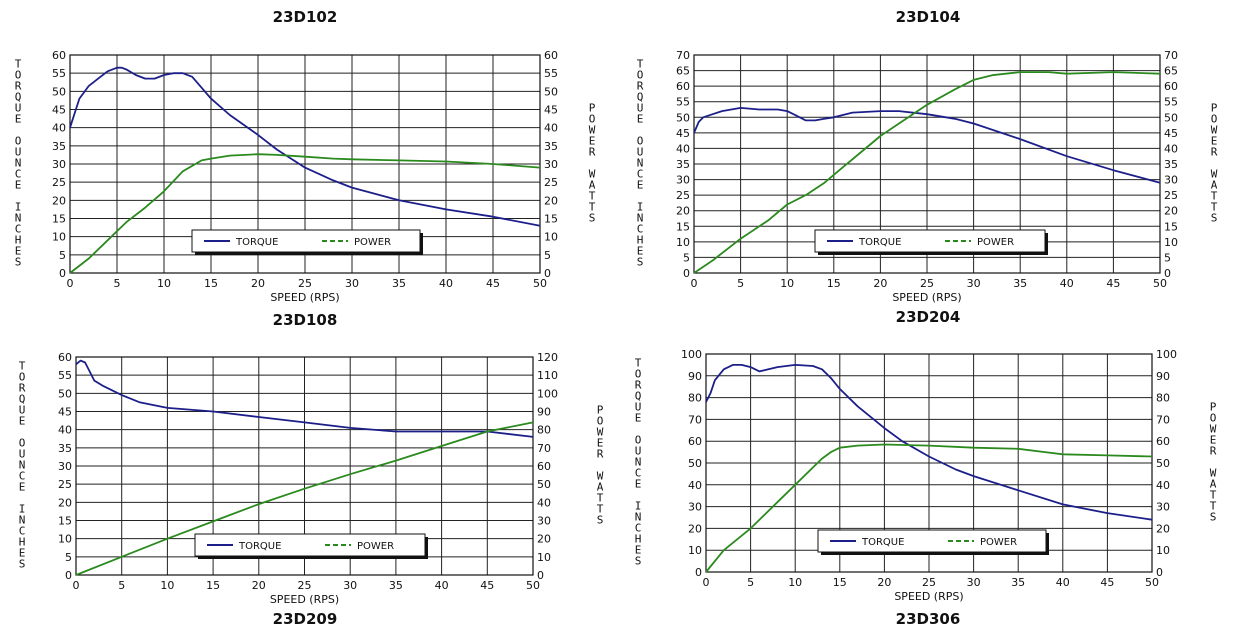 The width and height of the screenshot is (1236, 629). What do you see at coordinates (1171, 133) in the screenshot?
I see `y2-tick-label: 45` at bounding box center [1171, 133].